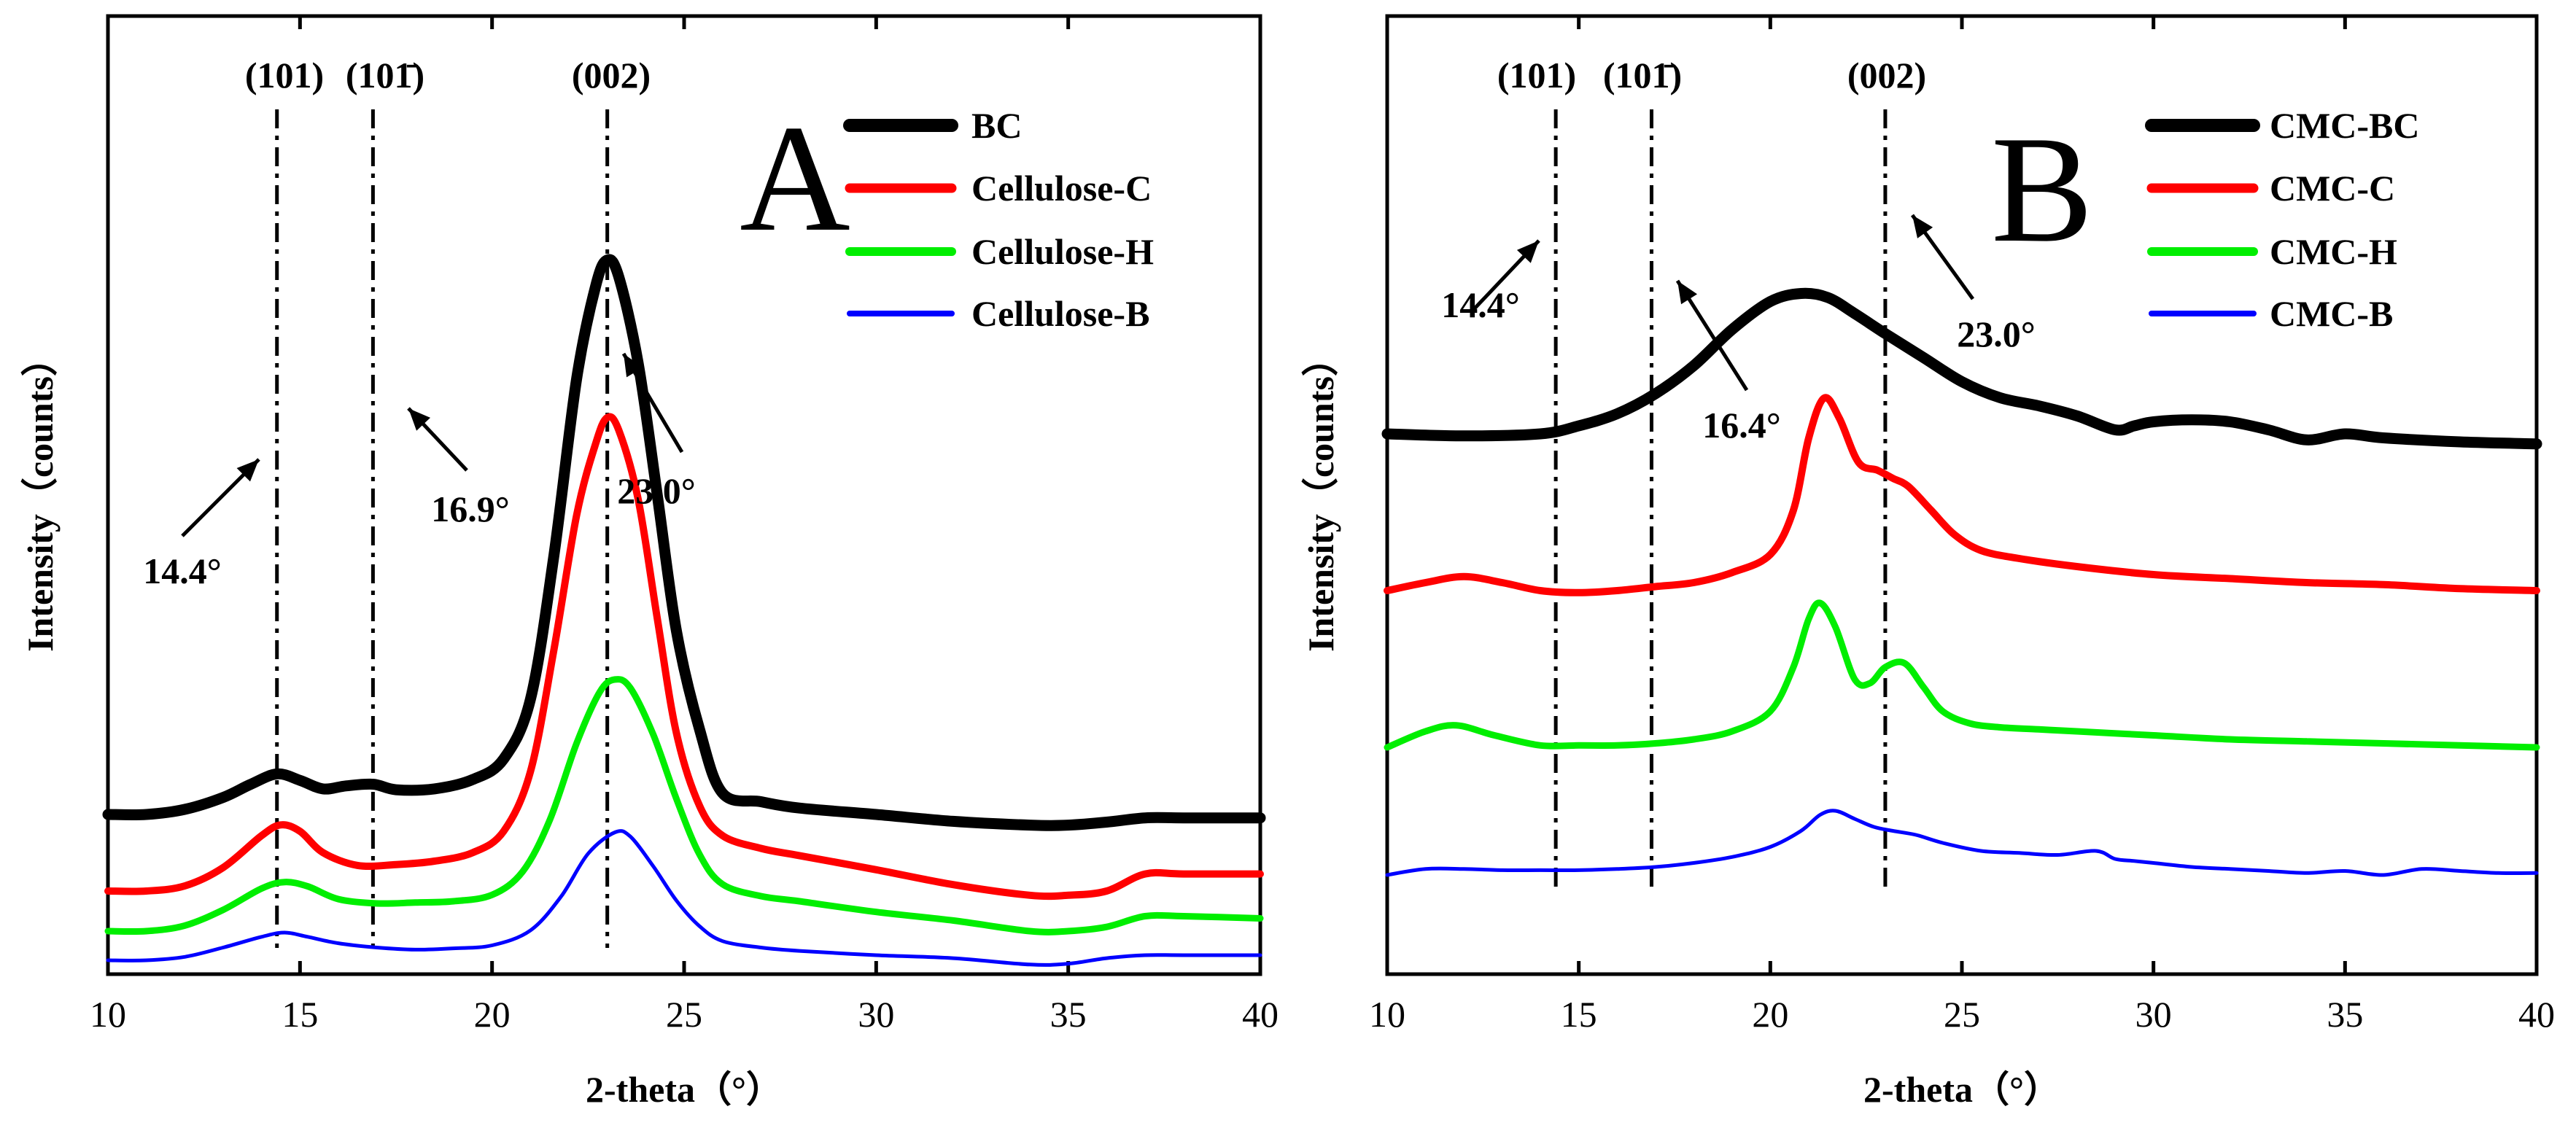 This screenshot has width=2576, height=1128. Describe the element at coordinates (684, 898) in the screenshot. I see `series-line-cellulose-b` at that location.